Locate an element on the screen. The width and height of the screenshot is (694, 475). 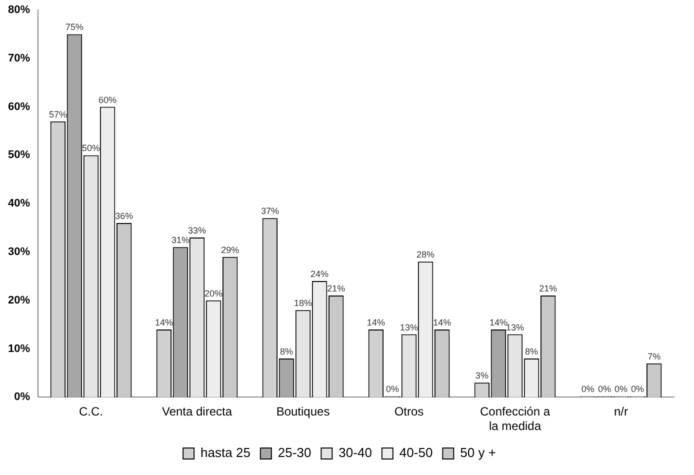
data-label: 50% is located at coordinates (91, 148).